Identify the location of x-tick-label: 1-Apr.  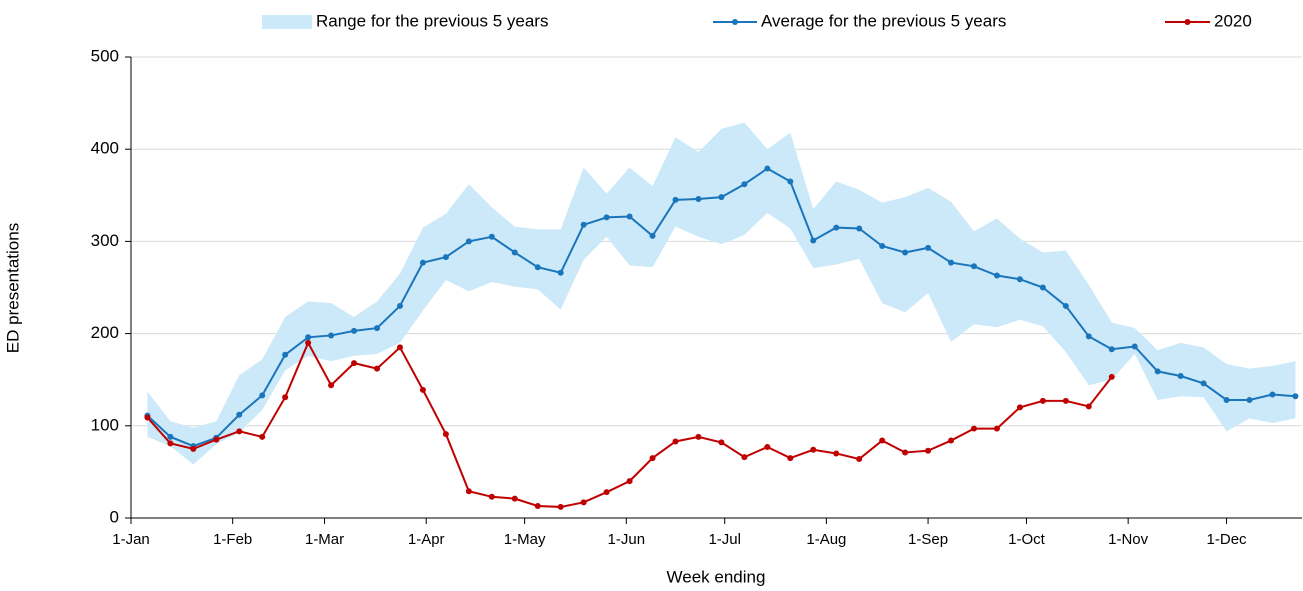
(426, 539).